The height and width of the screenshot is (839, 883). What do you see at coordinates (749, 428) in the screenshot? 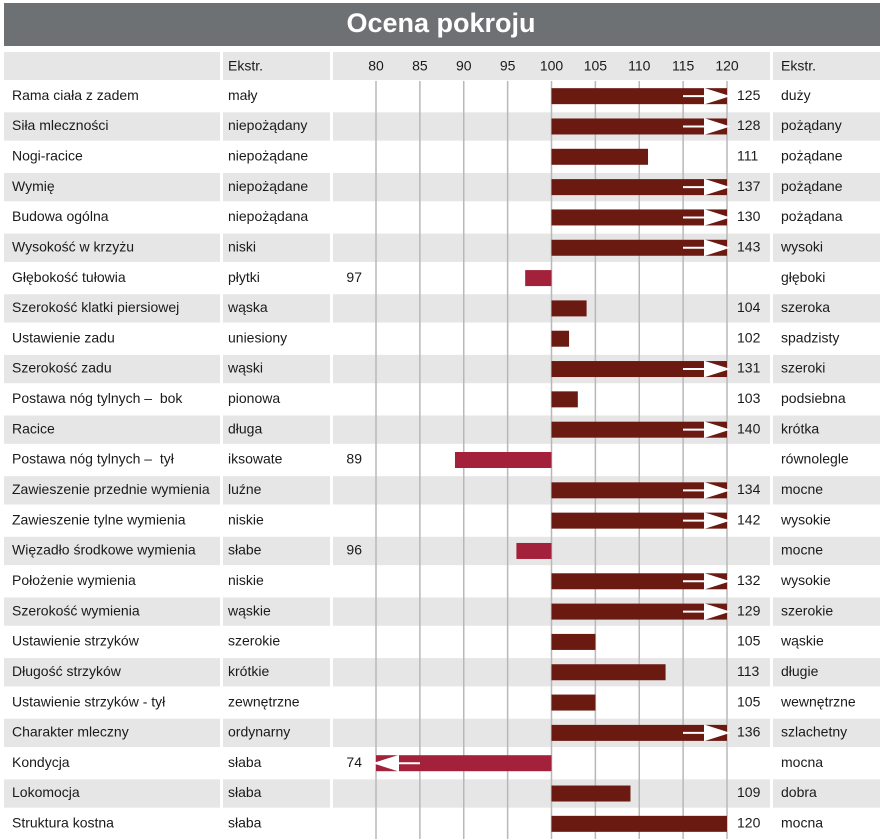
I see `value-label: 140` at bounding box center [749, 428].